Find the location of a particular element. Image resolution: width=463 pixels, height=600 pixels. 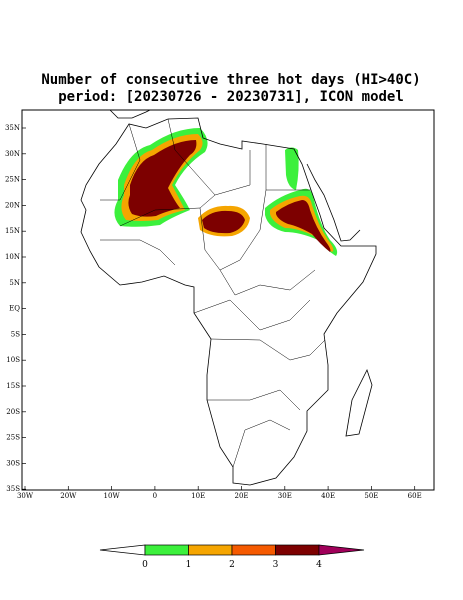

latitude-label: 25N is located at coordinates (12, 180).